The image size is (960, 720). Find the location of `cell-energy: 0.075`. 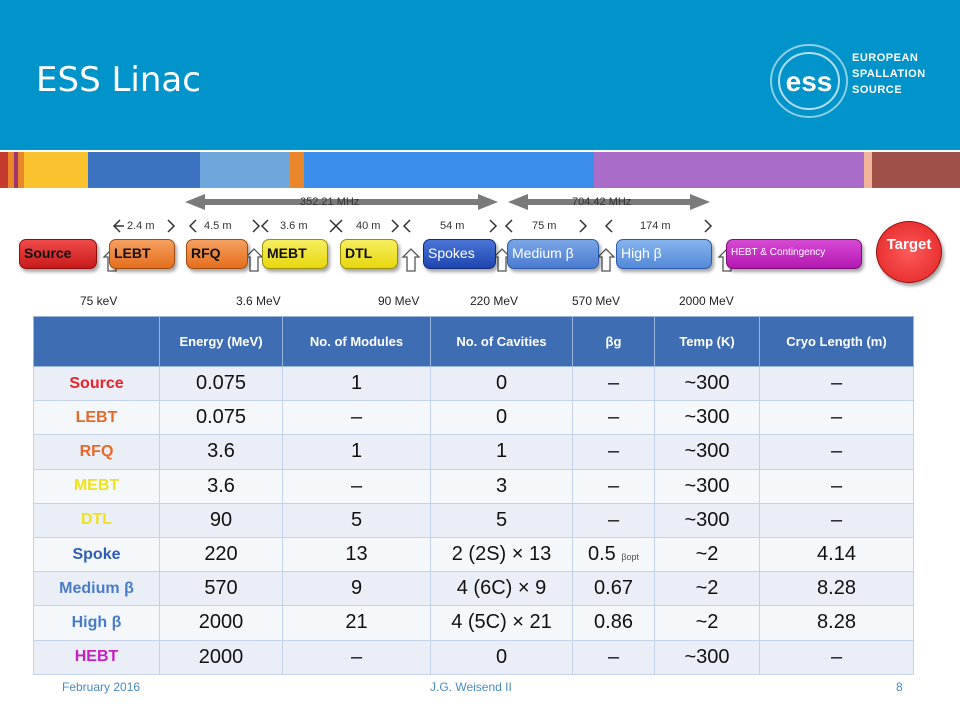

cell-energy: 0.075 is located at coordinates (221, 418).